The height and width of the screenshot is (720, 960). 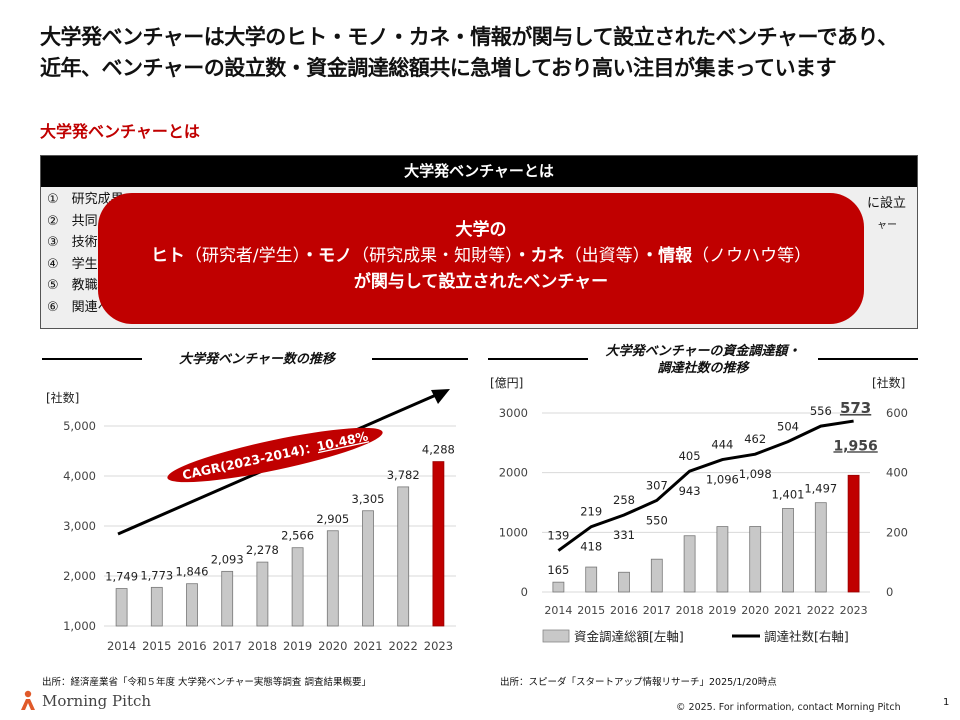 What do you see at coordinates (280, 544) in the screenshot?
I see `chart-left-bars` at bounding box center [280, 544].